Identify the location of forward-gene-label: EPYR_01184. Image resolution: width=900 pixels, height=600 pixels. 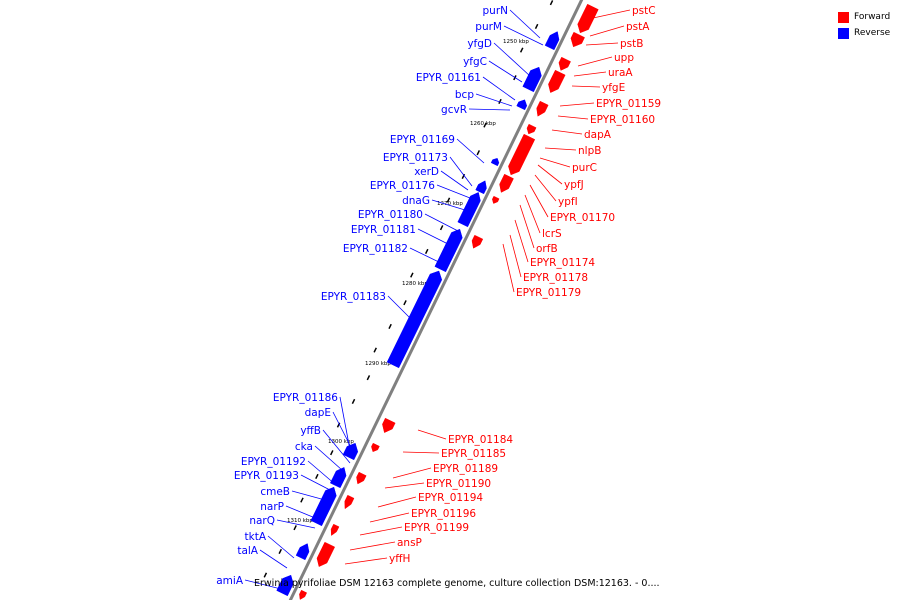
(480, 440).